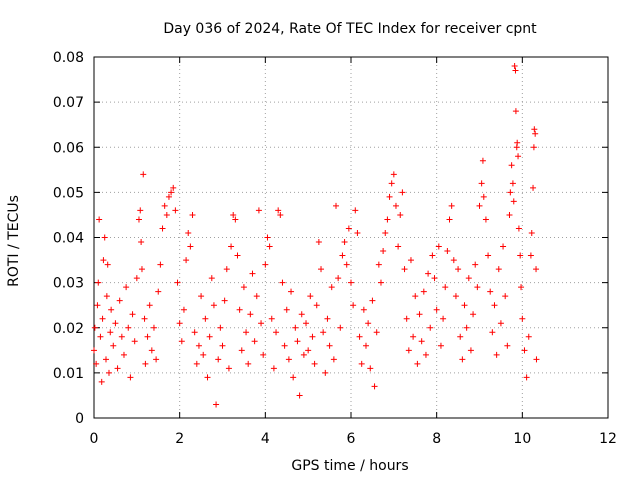  I want to click on x-tick-label: 10, so click(522, 439).